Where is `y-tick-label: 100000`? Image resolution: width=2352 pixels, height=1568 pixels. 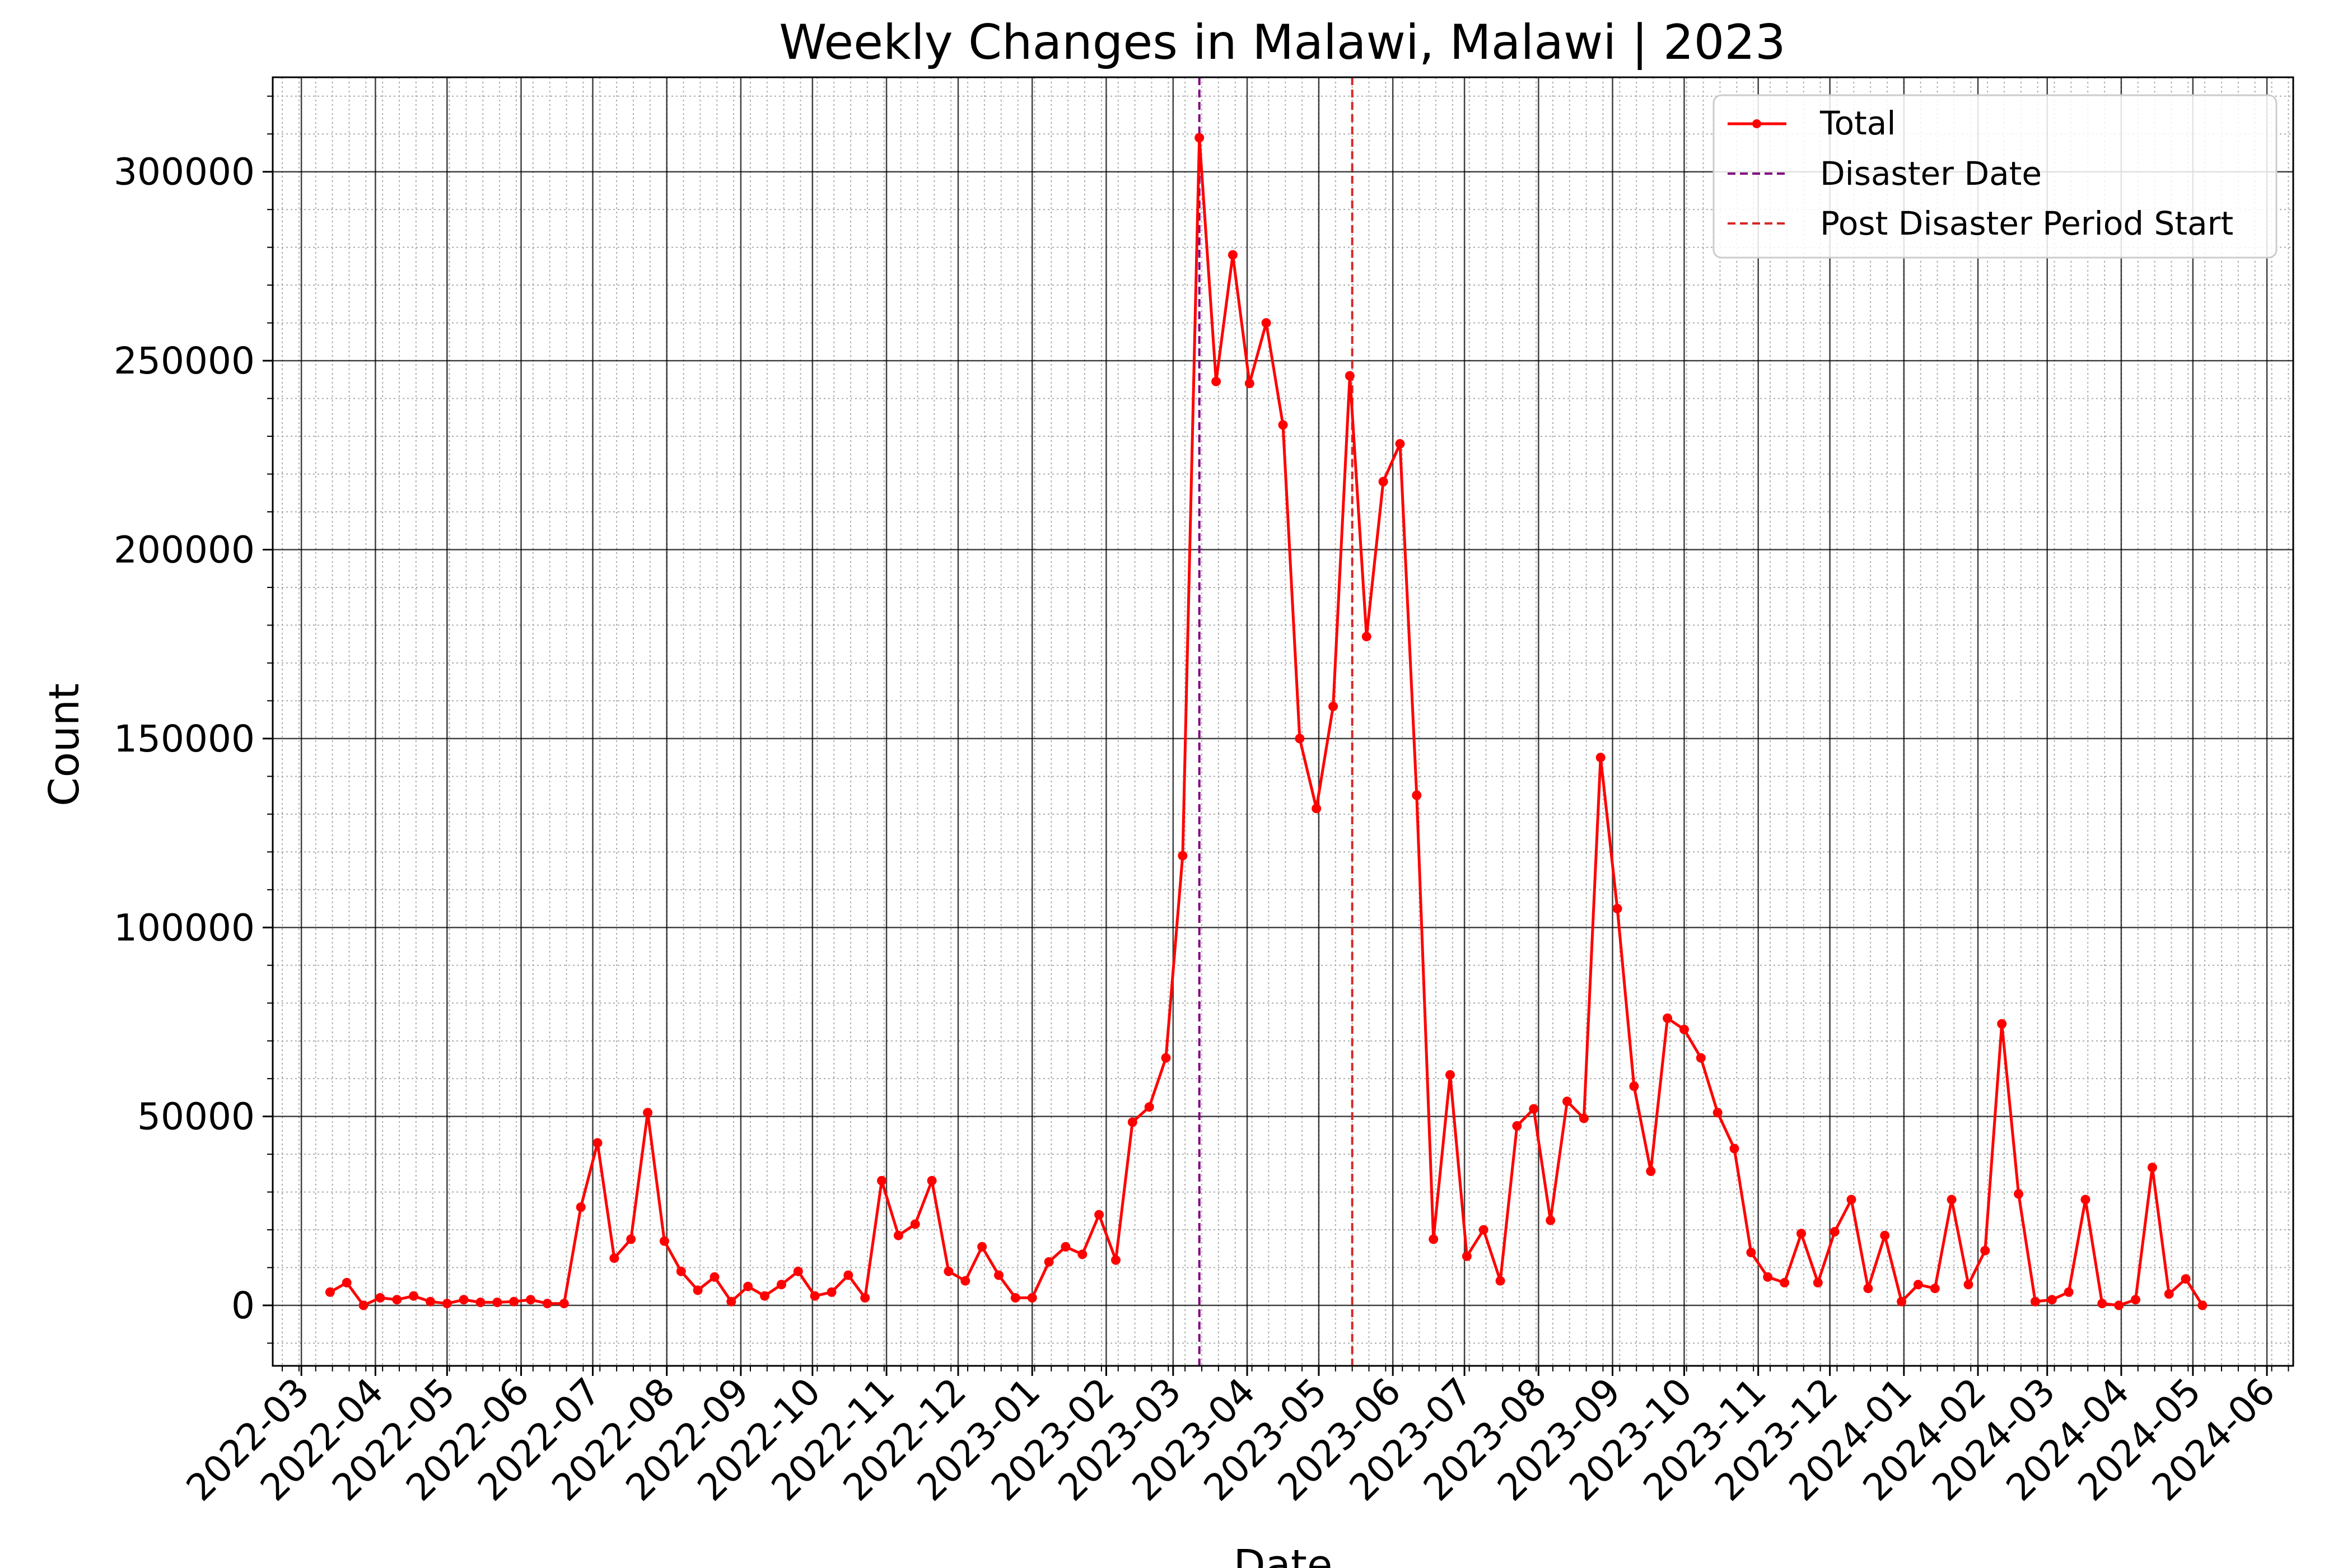
y-tick-label: 100000 is located at coordinates (185, 928).